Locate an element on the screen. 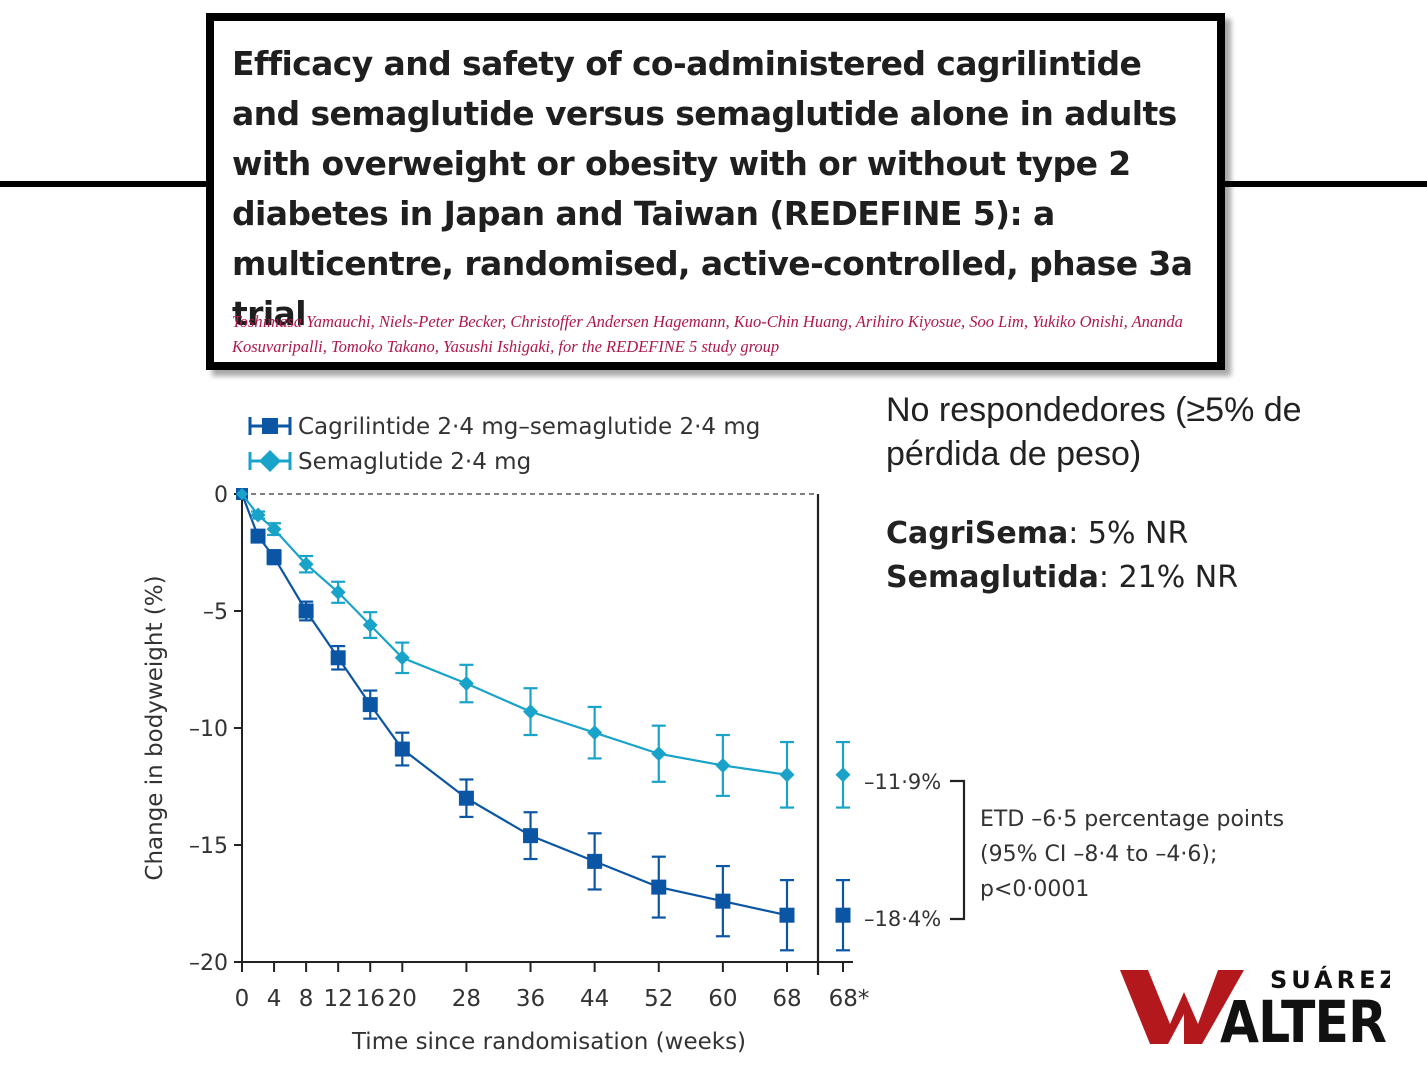  stat-cagrisema: CagriSema: 5% NR is located at coordinates (1062, 534).